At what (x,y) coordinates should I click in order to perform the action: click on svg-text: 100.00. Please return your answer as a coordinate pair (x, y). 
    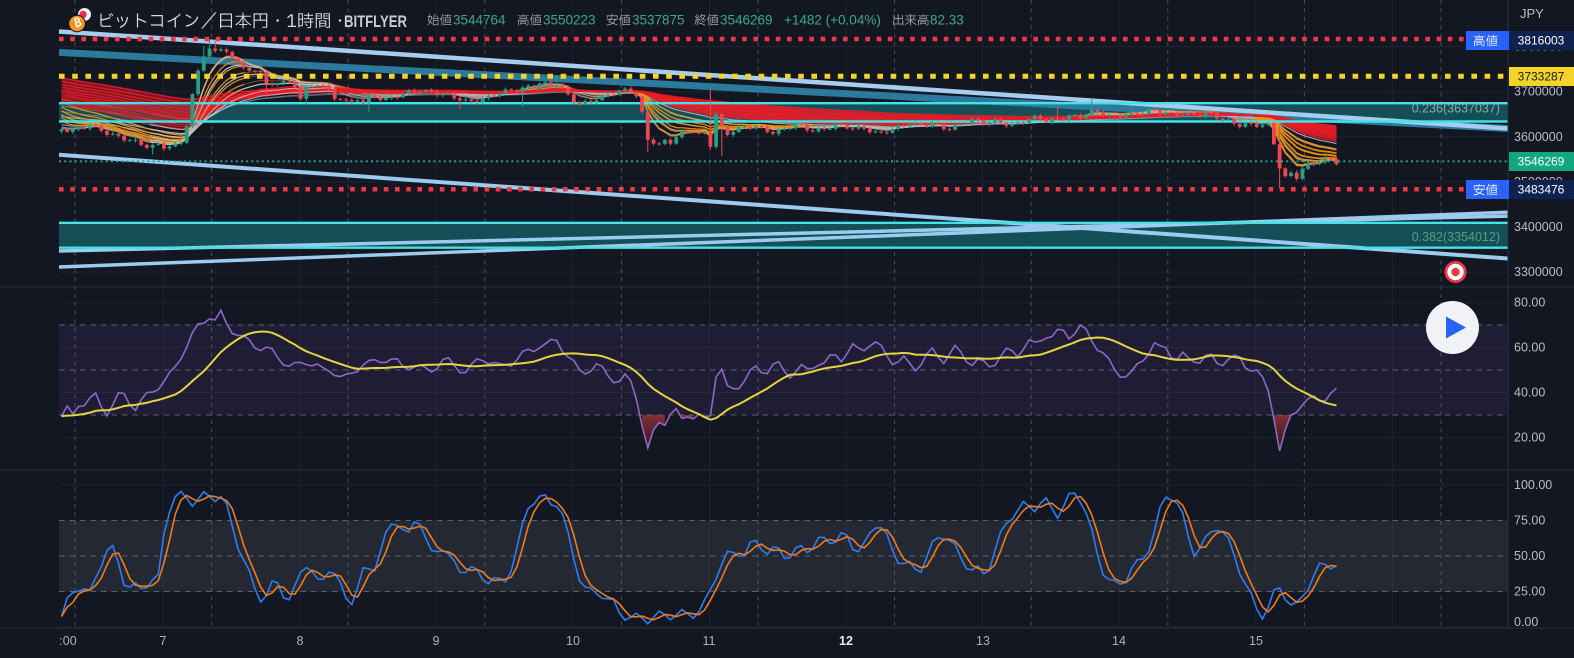
    Looking at the image, I should click on (1533, 485).